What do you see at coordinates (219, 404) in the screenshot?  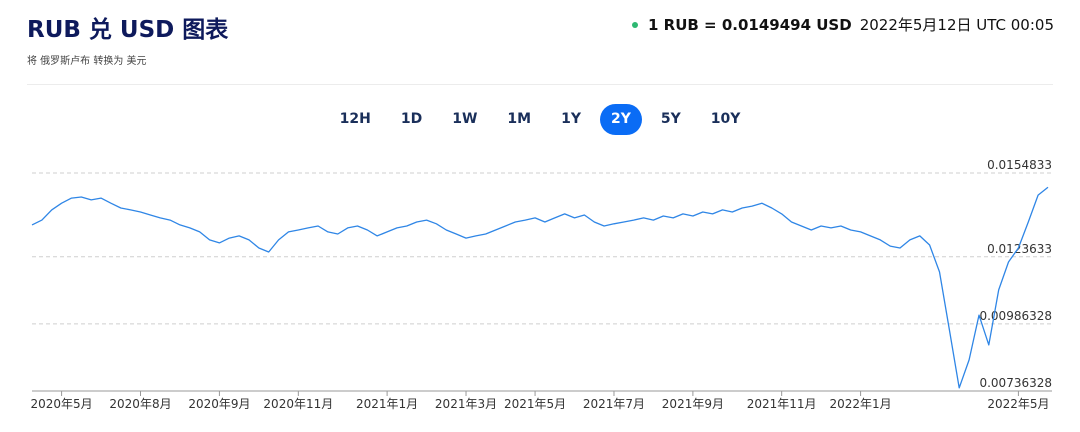 I see `x-tick-label: 2020年9月` at bounding box center [219, 404].